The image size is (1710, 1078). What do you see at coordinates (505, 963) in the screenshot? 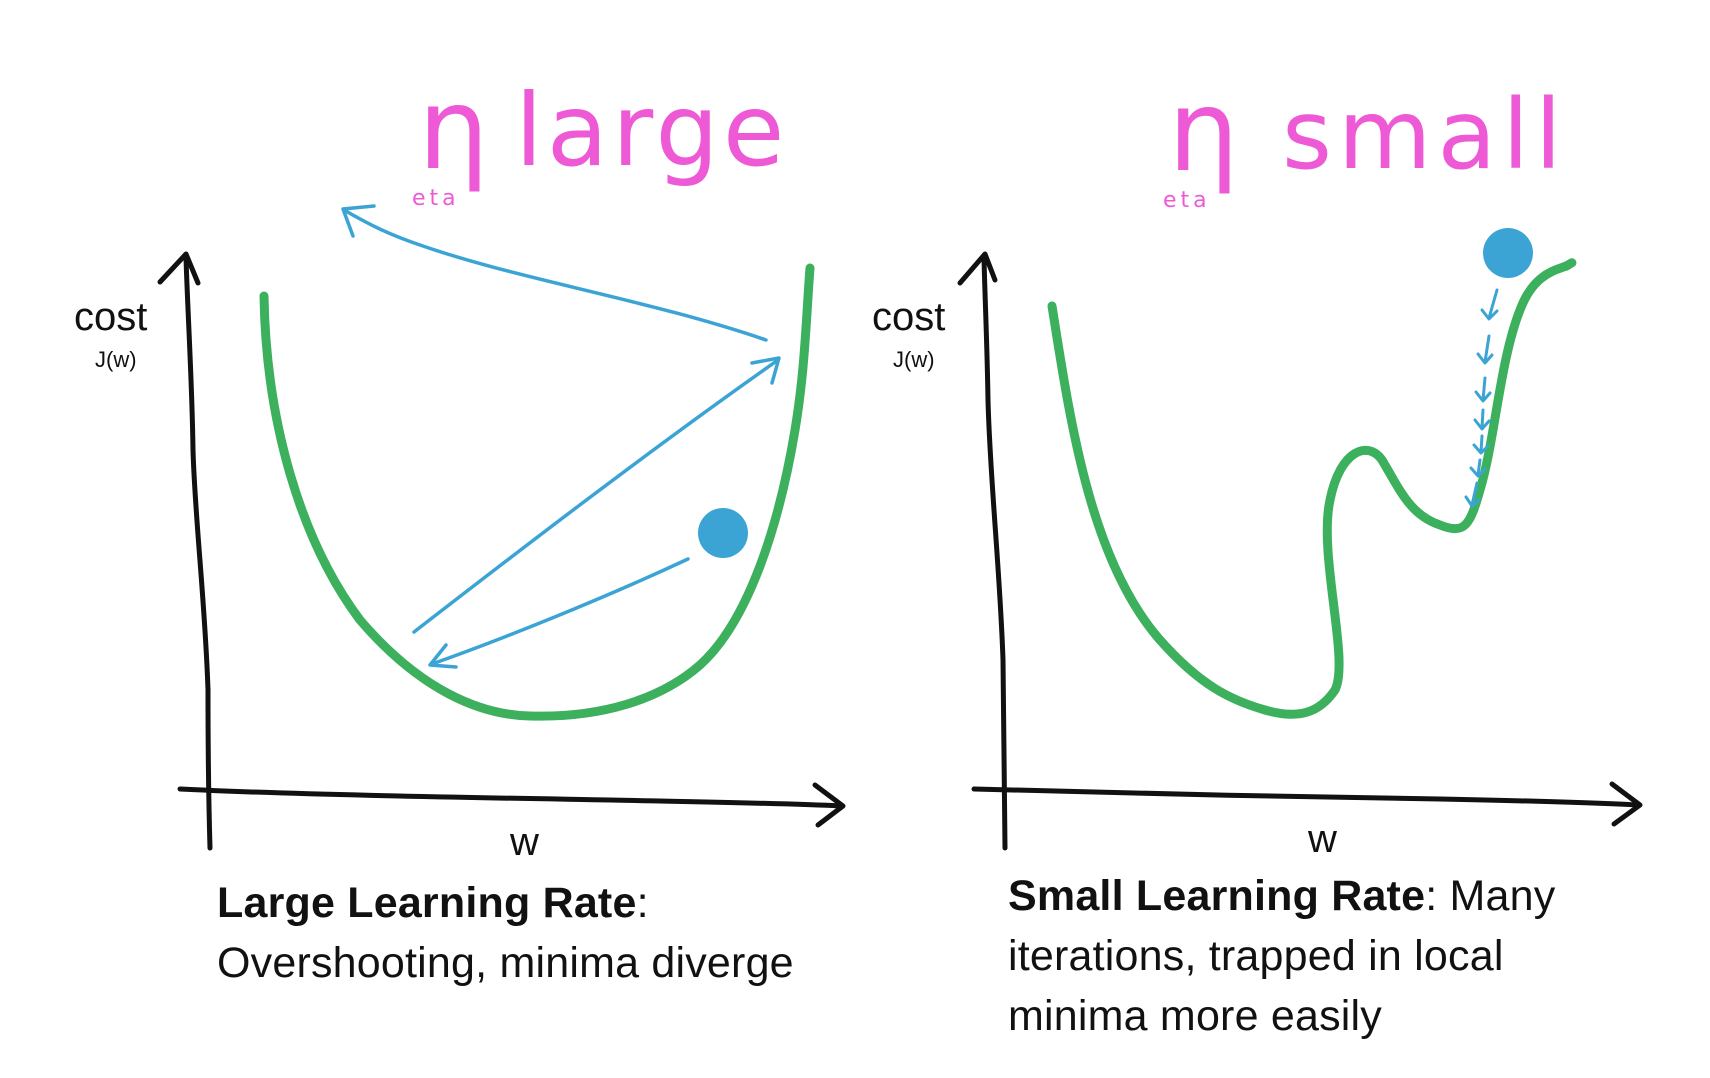
I see `left-caption-line-2: Overshooting, minima diverge` at bounding box center [505, 963].